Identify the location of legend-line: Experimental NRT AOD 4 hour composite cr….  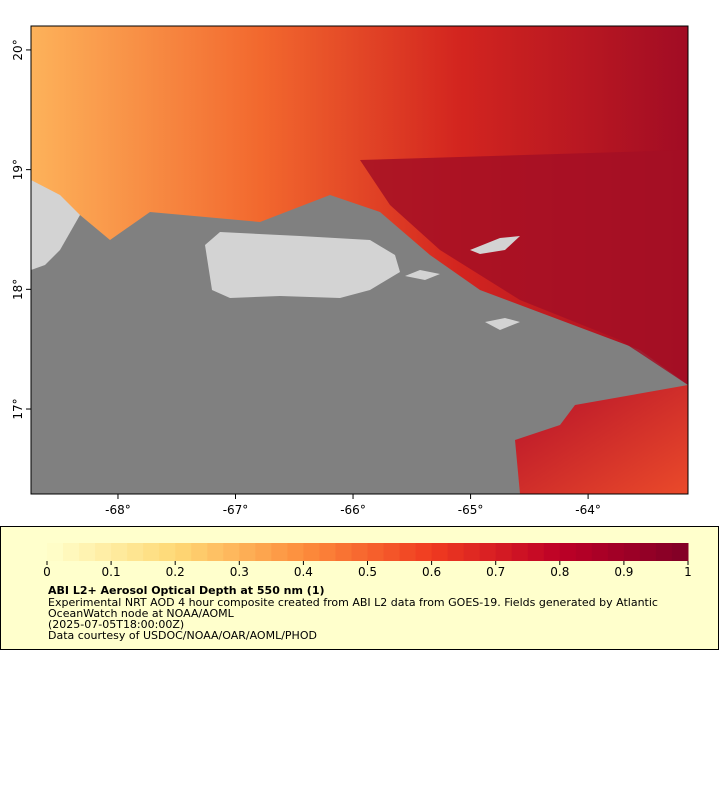
(353, 602).